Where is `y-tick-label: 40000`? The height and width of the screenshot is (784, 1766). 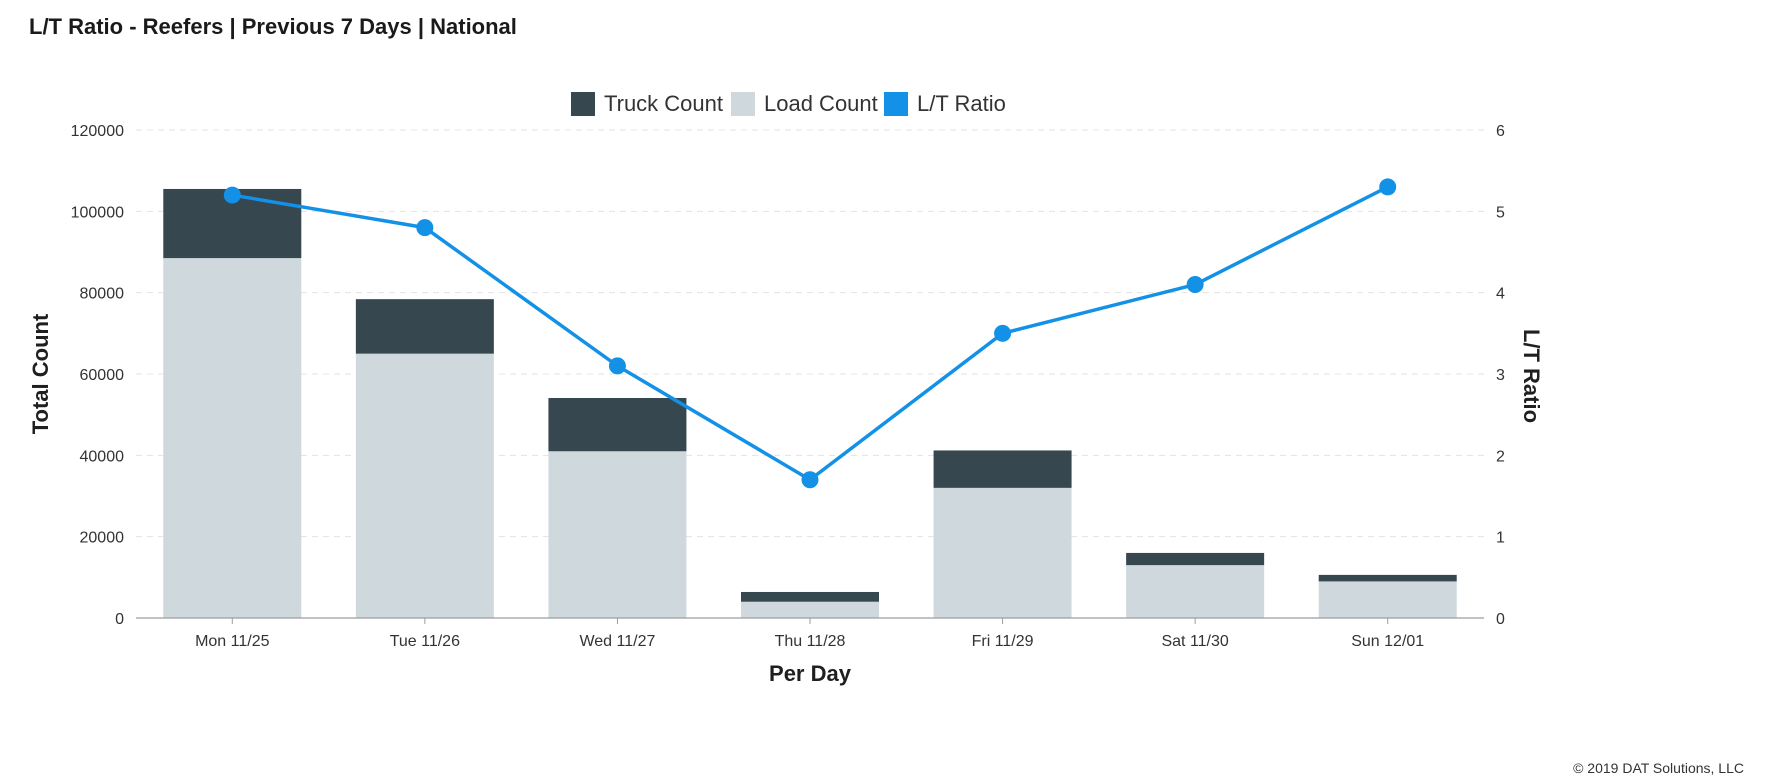 y-tick-label: 40000 is located at coordinates (102, 456).